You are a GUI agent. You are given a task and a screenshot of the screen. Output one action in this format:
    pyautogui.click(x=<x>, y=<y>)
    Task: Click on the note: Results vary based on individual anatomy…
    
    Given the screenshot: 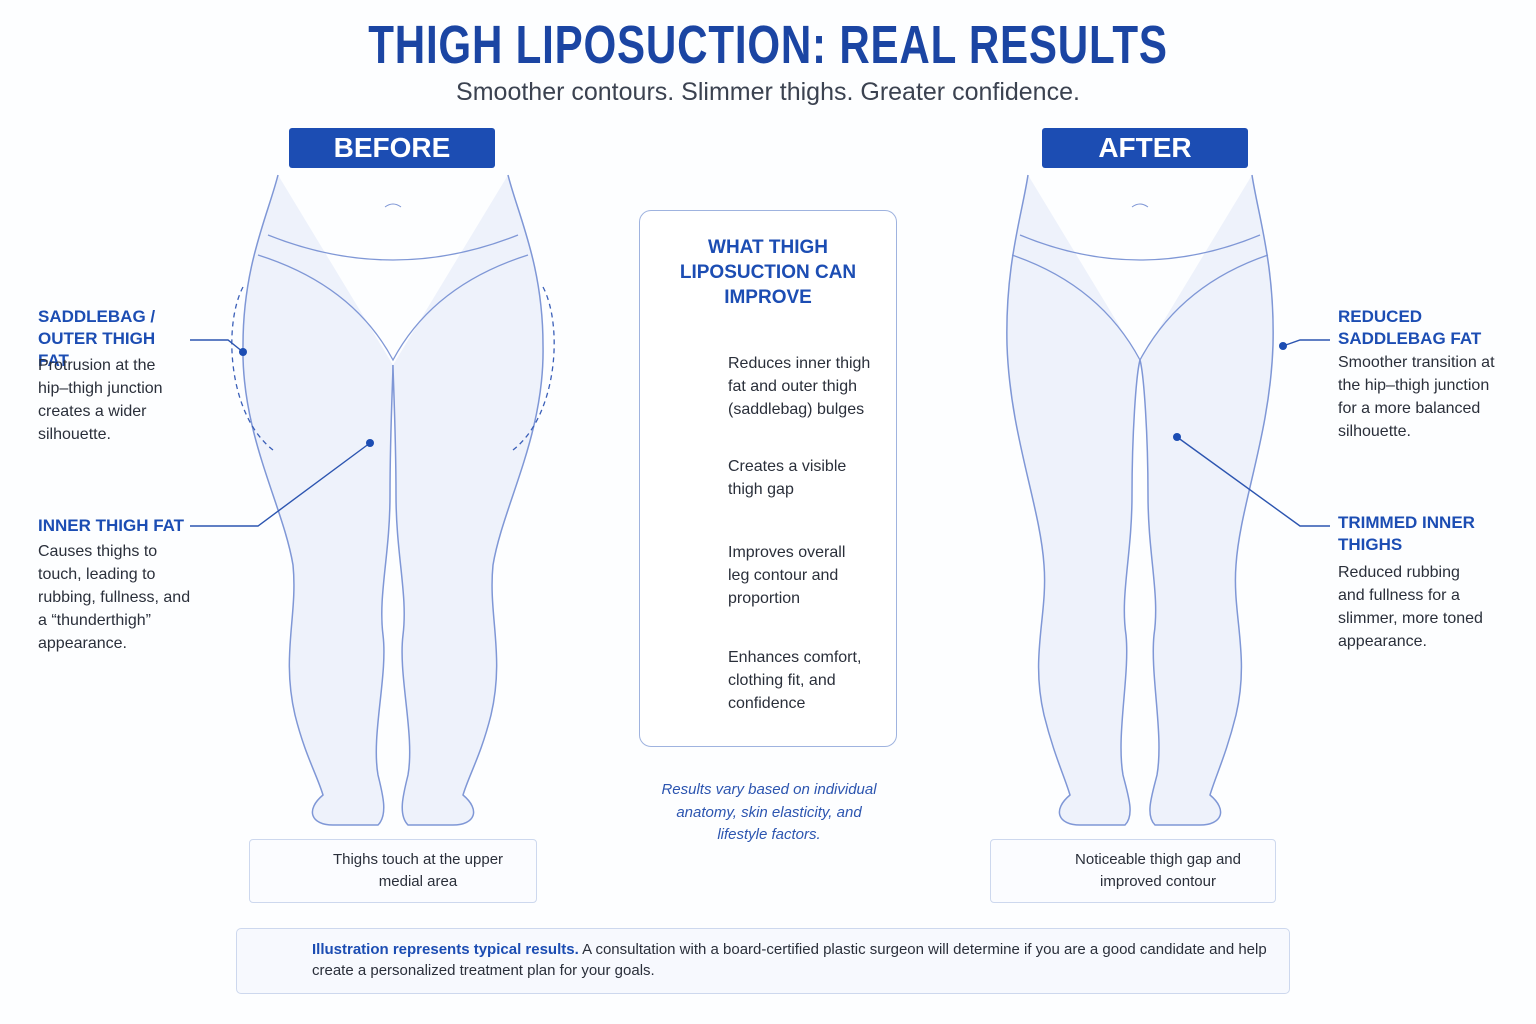 What is the action you would take?
    pyautogui.click(x=769, y=812)
    